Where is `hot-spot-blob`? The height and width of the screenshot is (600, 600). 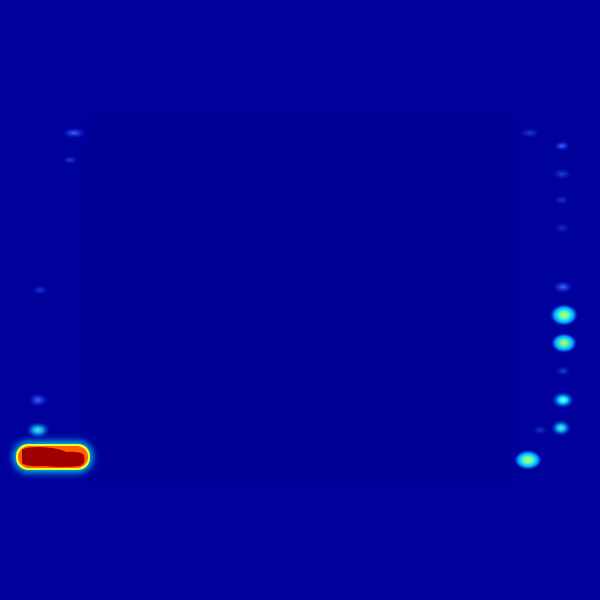 hot-spot-blob is located at coordinates (53, 457).